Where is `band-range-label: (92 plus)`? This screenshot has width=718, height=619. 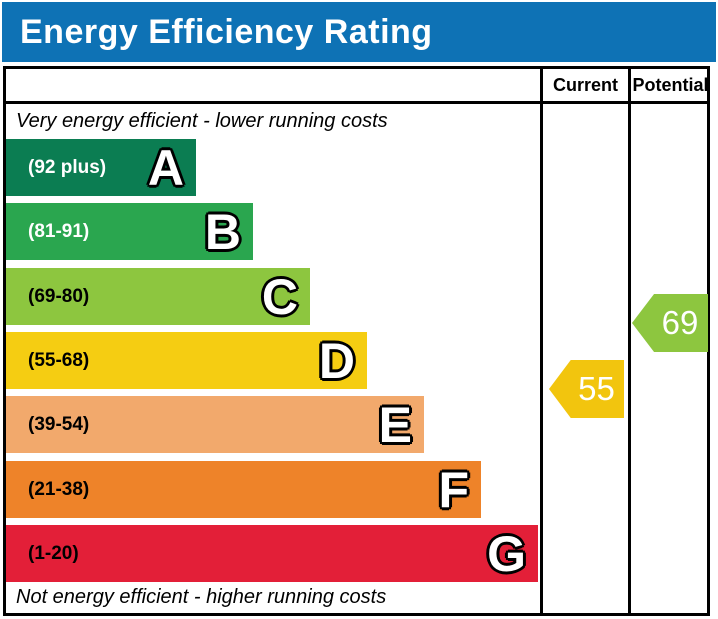 band-range-label: (92 plus) is located at coordinates (67, 167).